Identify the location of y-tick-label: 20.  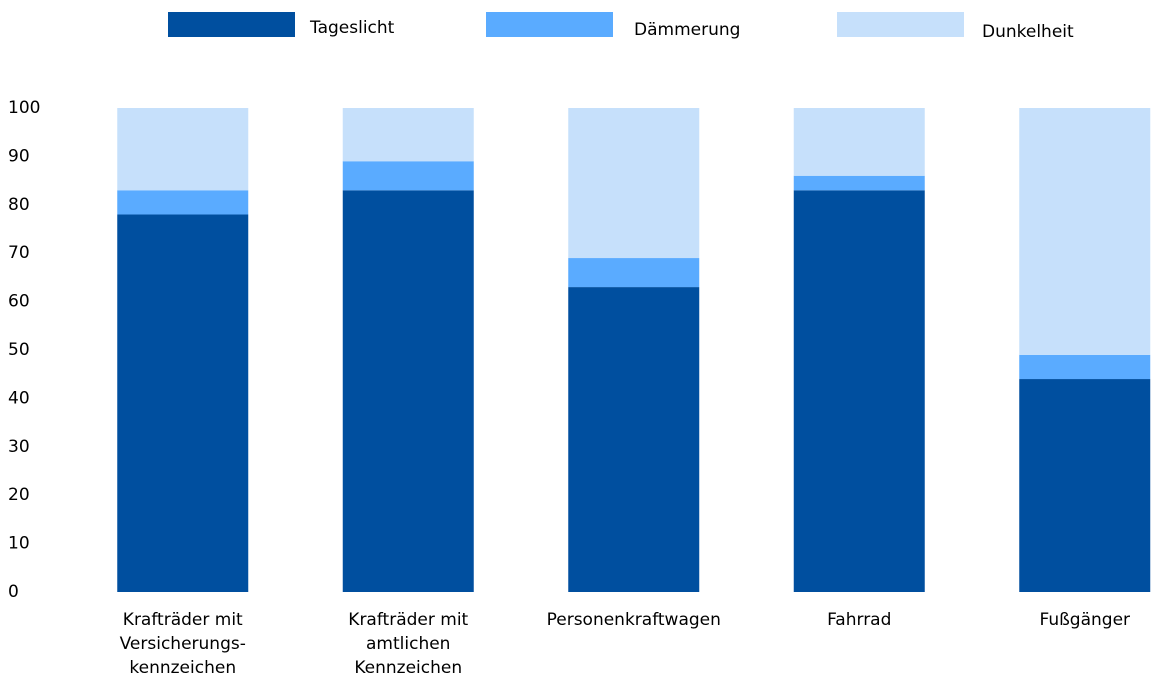
(19, 495).